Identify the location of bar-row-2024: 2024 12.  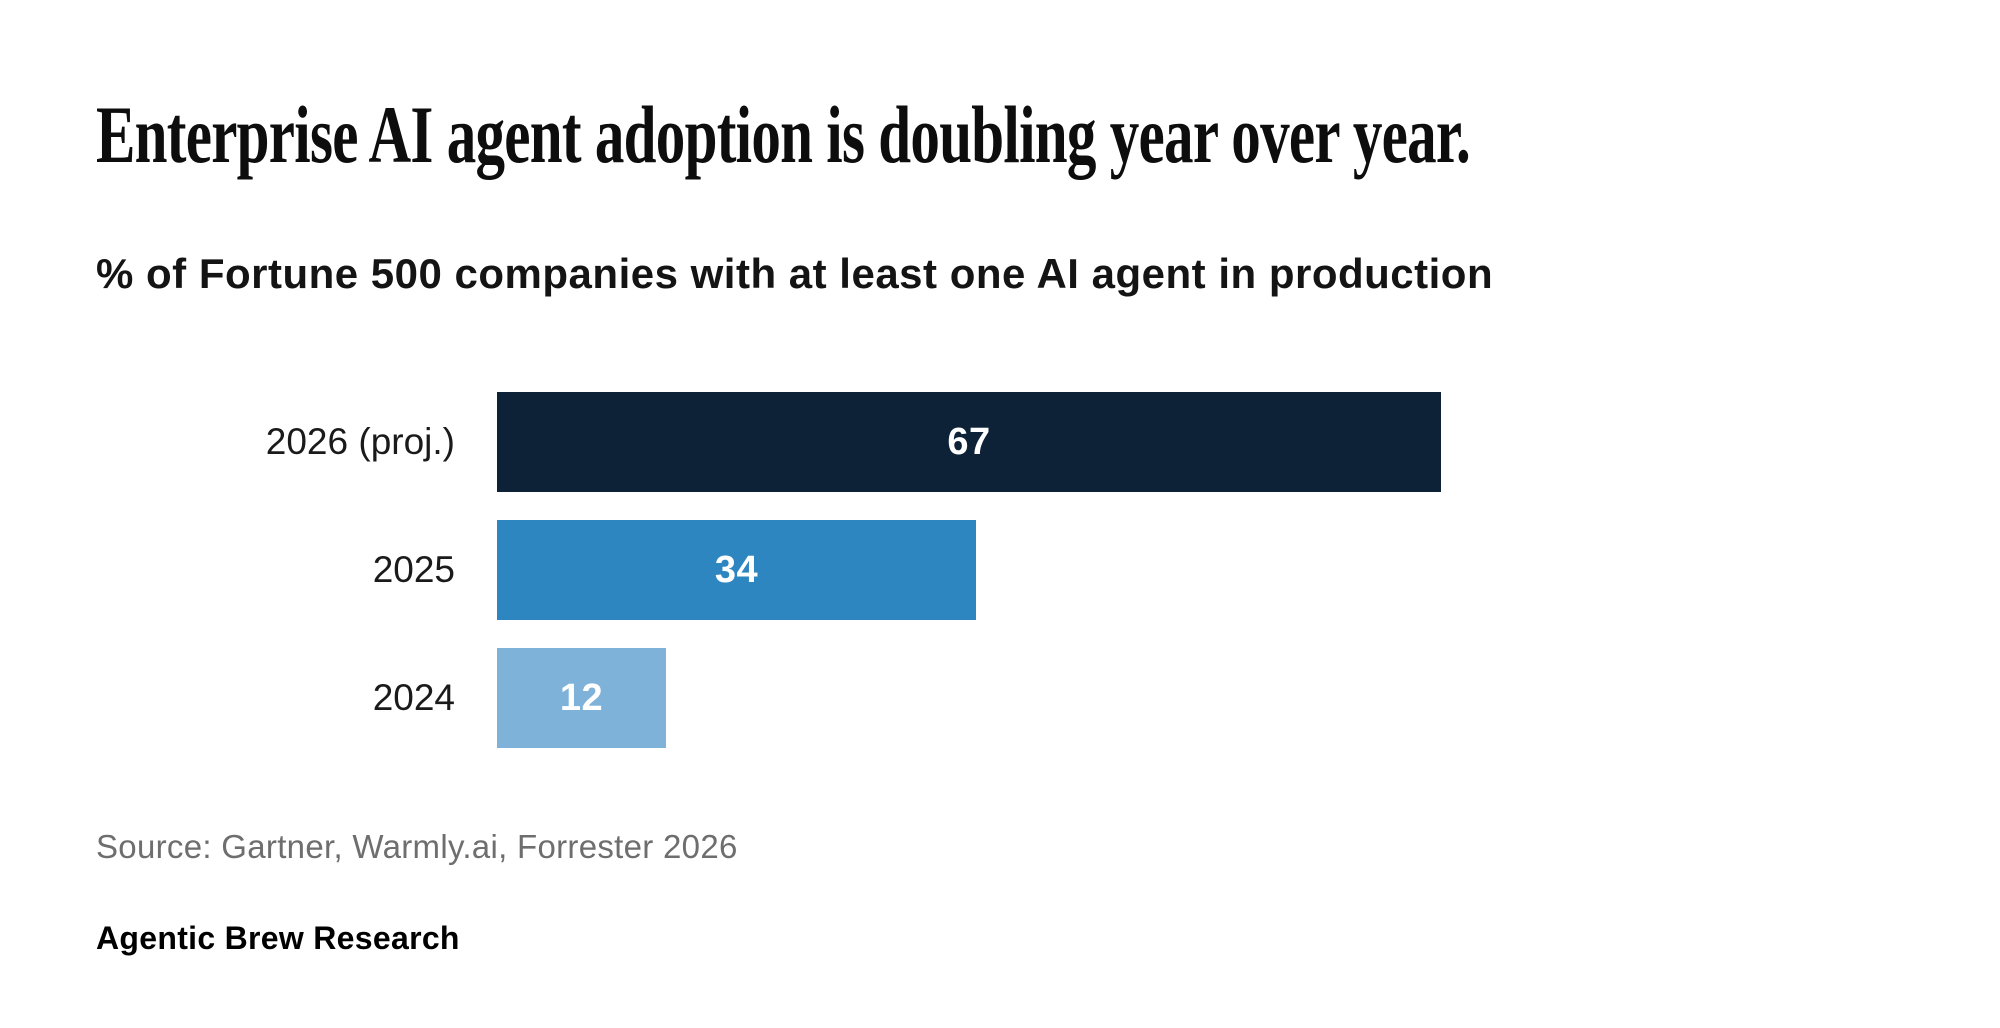
(796, 698).